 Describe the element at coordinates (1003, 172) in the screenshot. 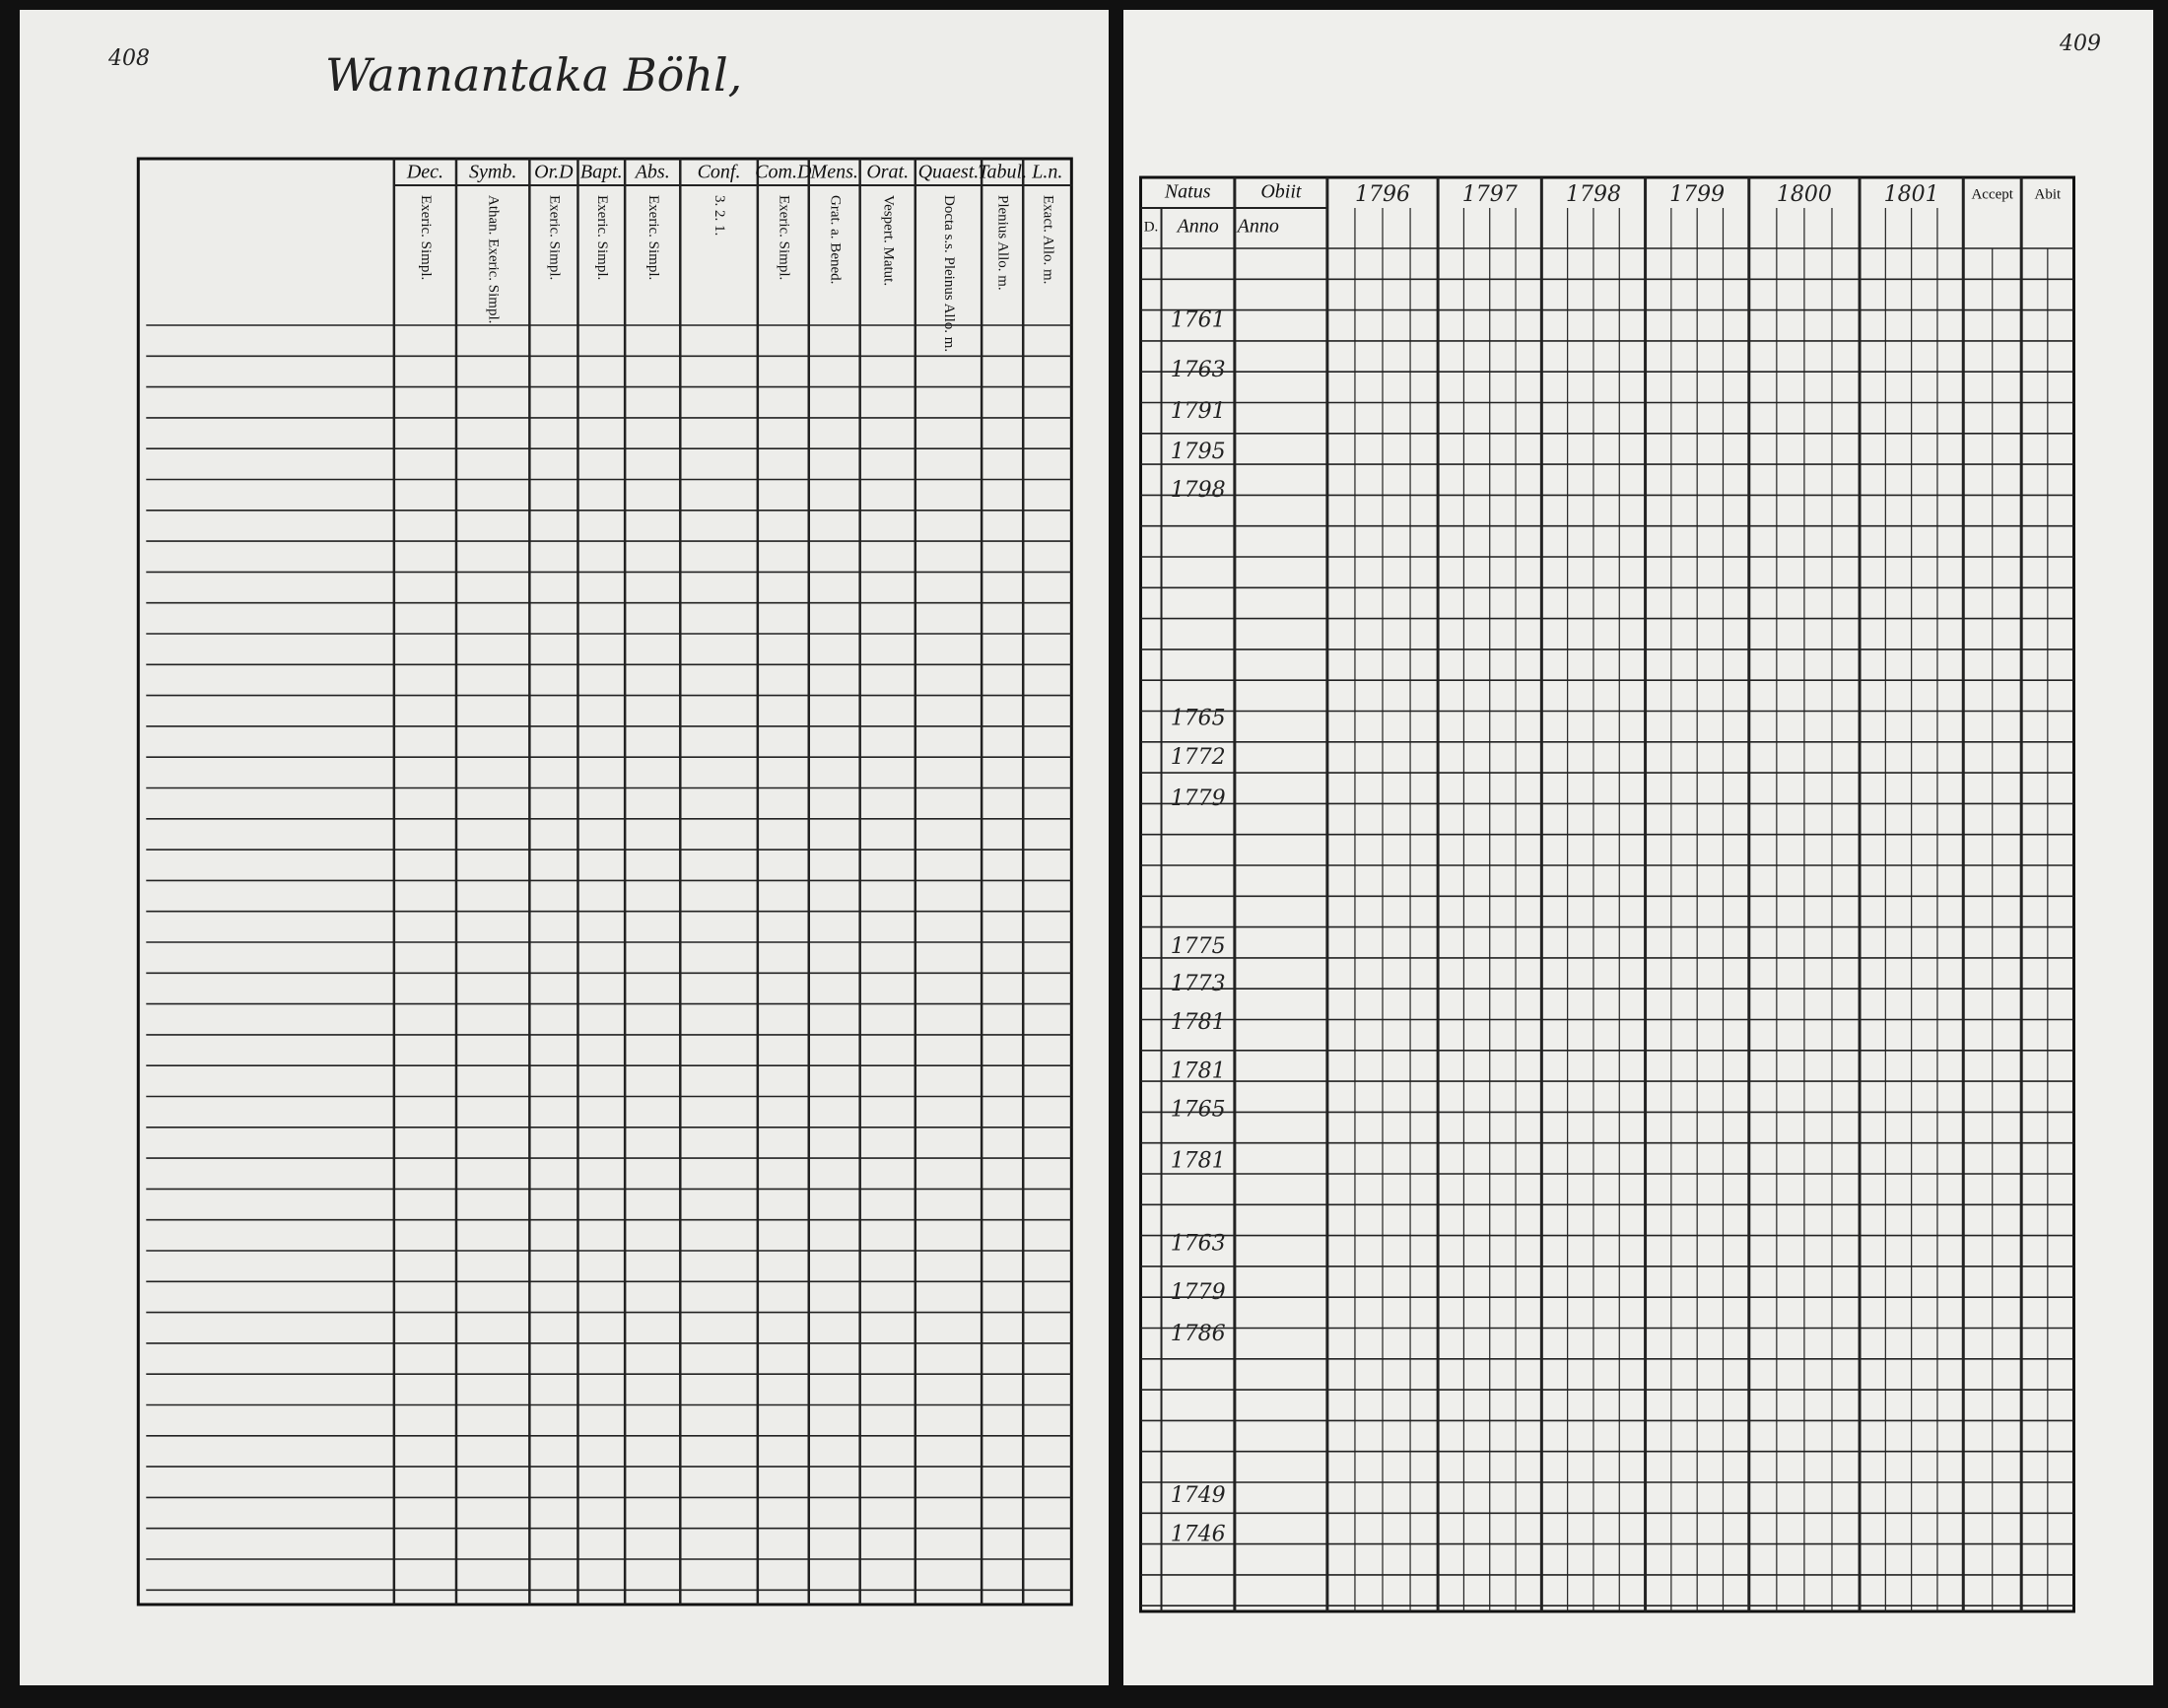

I see `column-header: Tabul.` at that location.